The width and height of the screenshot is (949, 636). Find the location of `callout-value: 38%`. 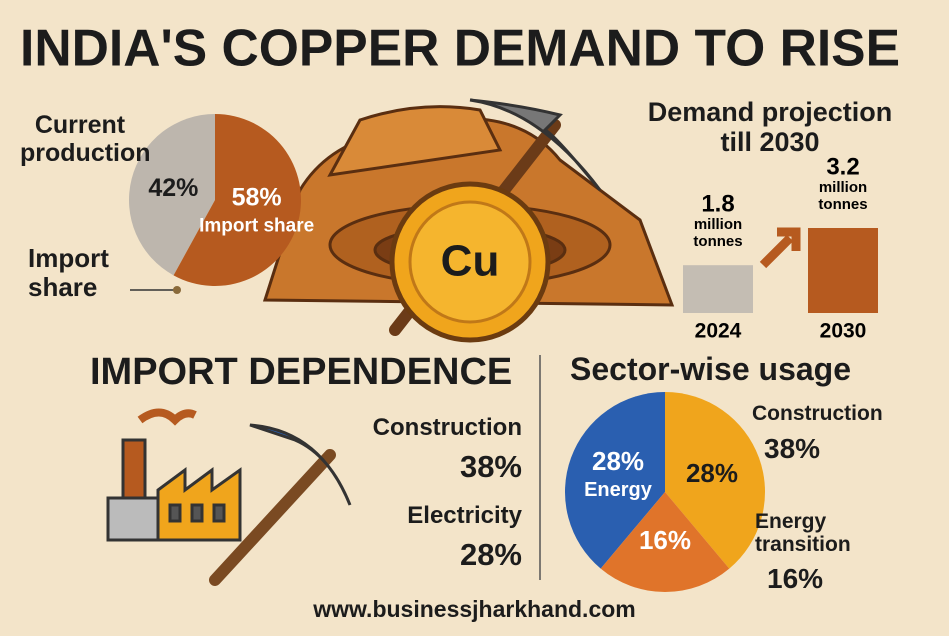

callout-value: 38% is located at coordinates (792, 448).